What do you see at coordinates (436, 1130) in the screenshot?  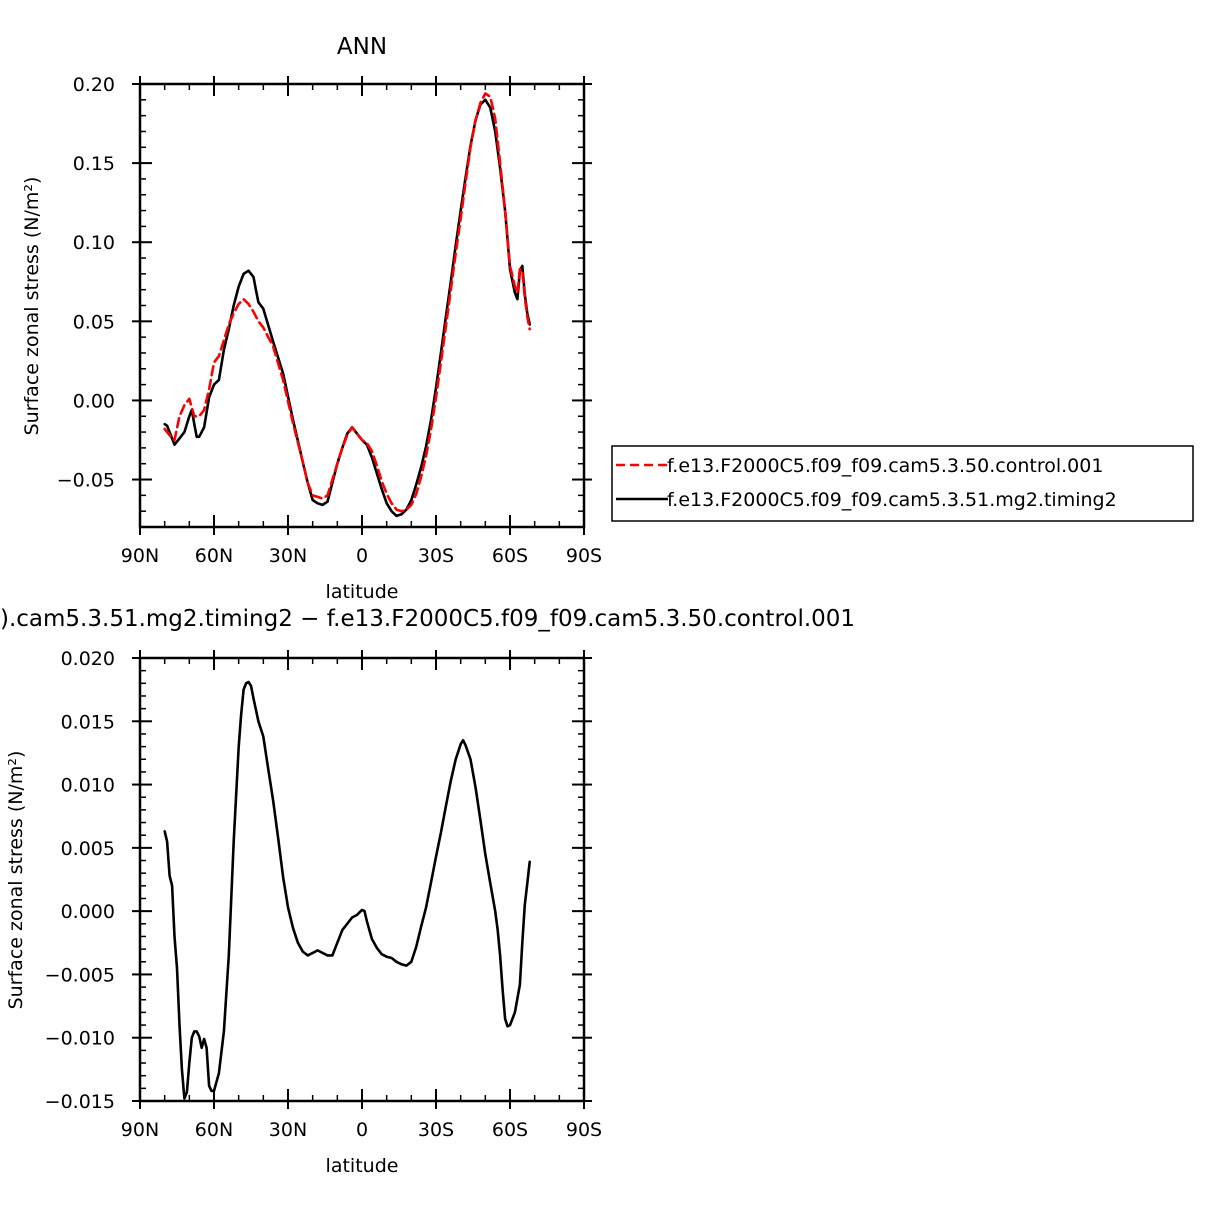 I see `bottom-x-tick-label: 30S` at bounding box center [436, 1130].